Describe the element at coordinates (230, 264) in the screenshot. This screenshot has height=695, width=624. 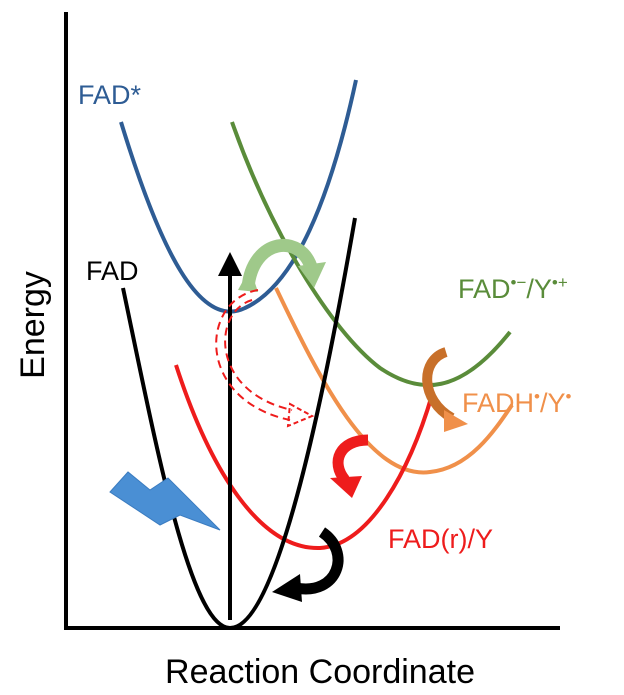
I see `excitation-arrow-head` at that location.